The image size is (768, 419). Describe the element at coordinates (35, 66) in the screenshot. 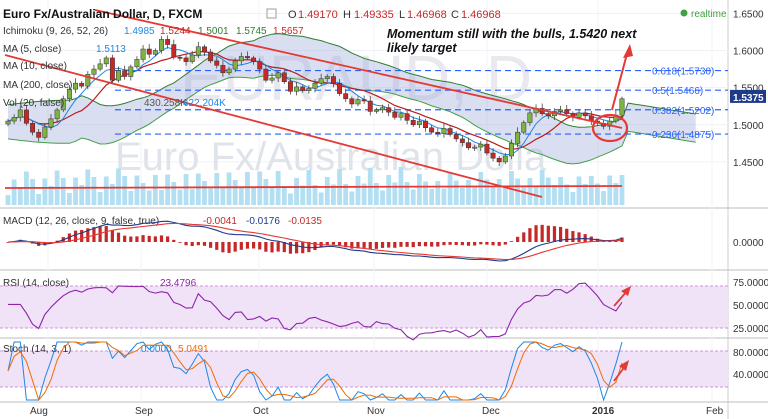

I see `legend-ma10: MA (10, close)` at that location.